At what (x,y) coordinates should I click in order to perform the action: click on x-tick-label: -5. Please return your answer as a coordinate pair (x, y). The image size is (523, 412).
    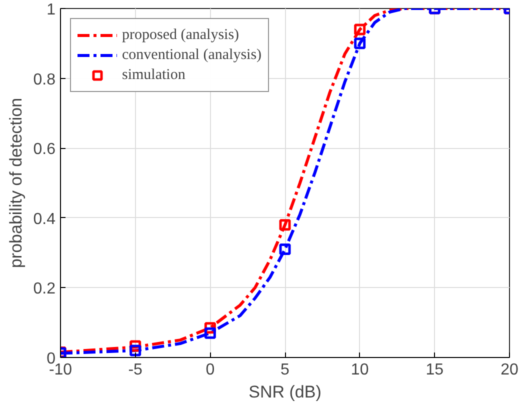
    Looking at the image, I should click on (135, 370).